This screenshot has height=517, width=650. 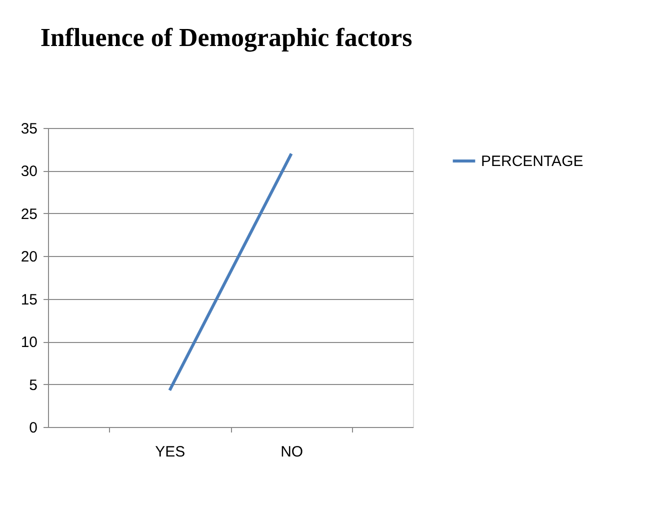 What do you see at coordinates (29, 214) in the screenshot?
I see `y-tick-label: 25` at bounding box center [29, 214].